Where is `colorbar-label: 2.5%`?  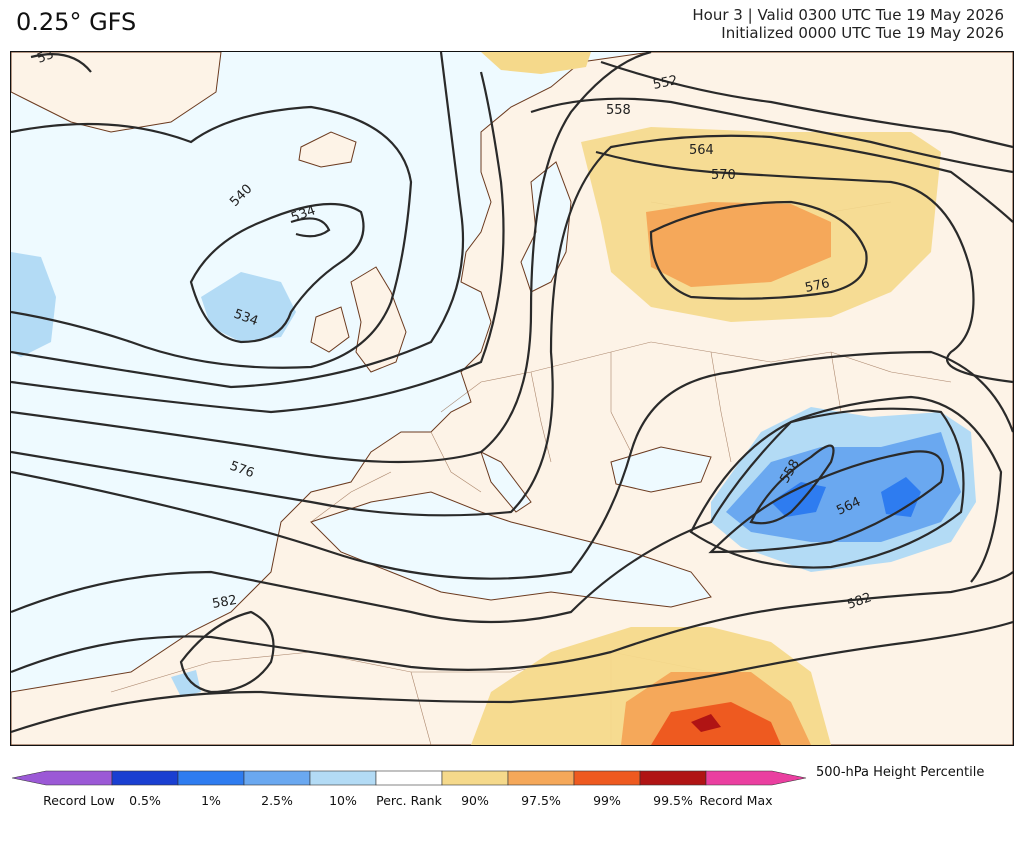 colorbar-label: 2.5% is located at coordinates (277, 800).